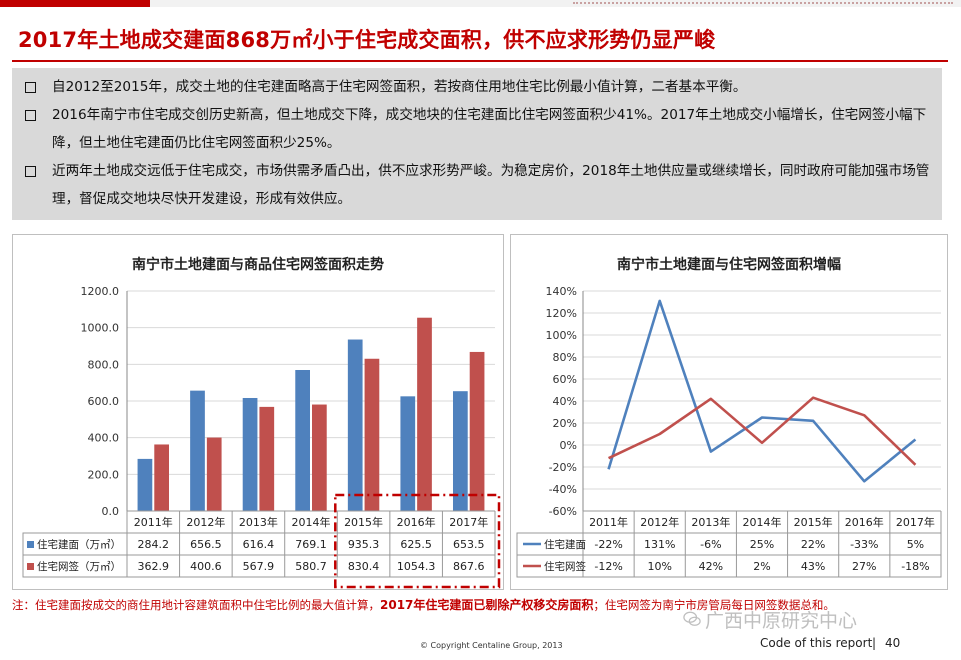  Describe the element at coordinates (762, 544) in the screenshot. I see `data-label: 25%` at that location.